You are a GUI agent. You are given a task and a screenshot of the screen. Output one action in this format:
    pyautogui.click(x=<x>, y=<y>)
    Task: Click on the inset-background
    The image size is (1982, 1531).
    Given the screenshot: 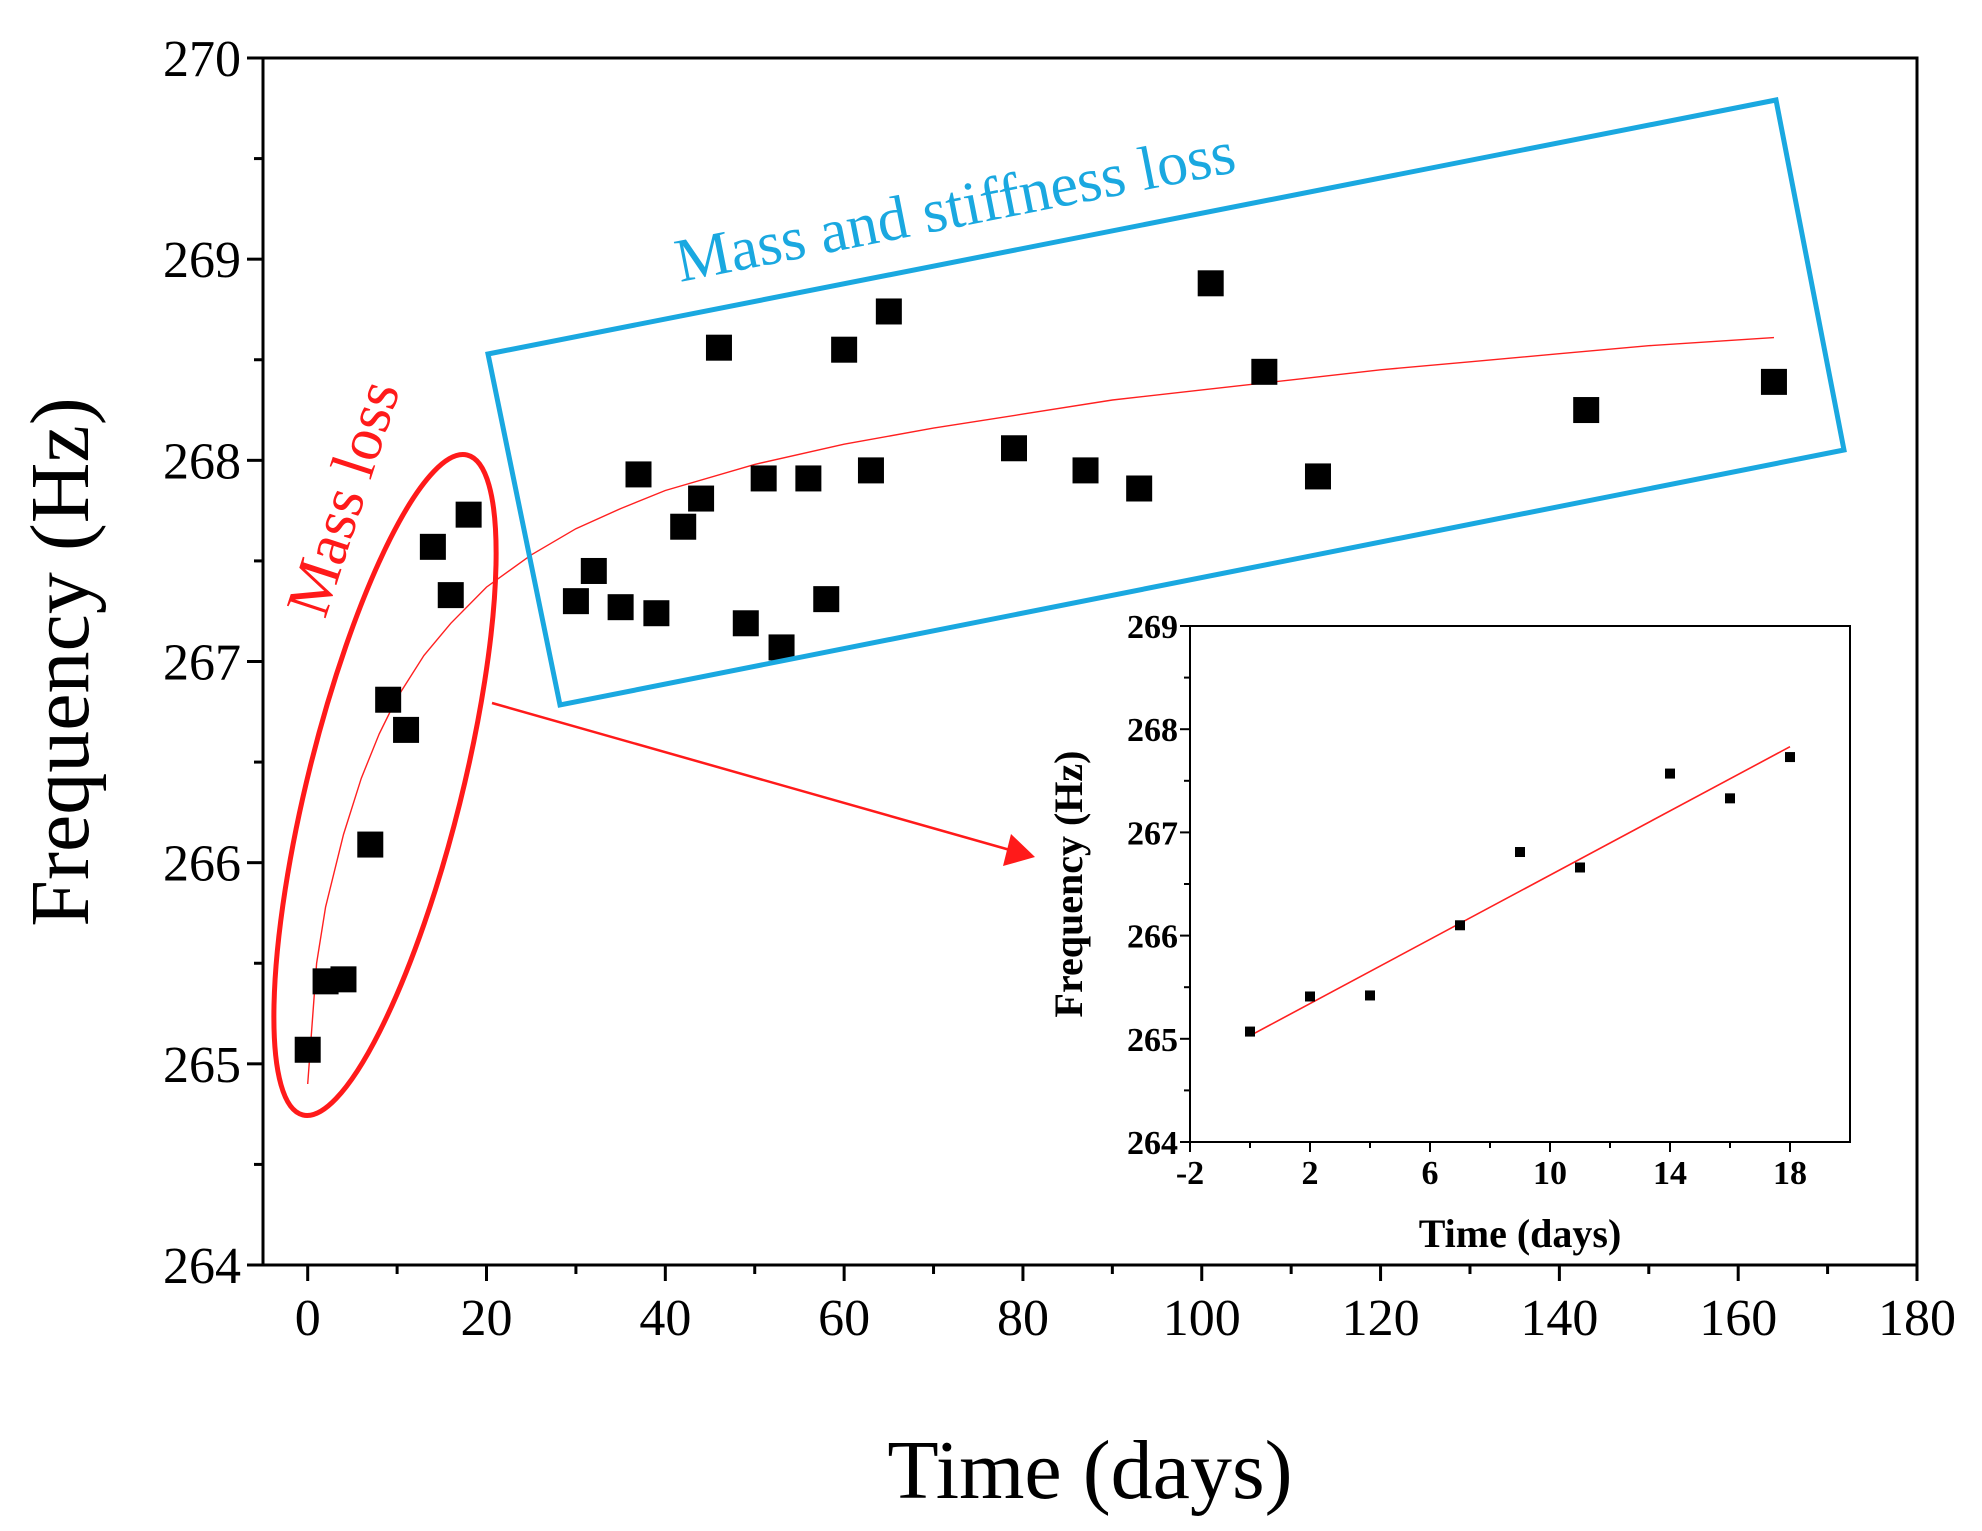 What is the action you would take?
    pyautogui.click(x=1520, y=884)
    